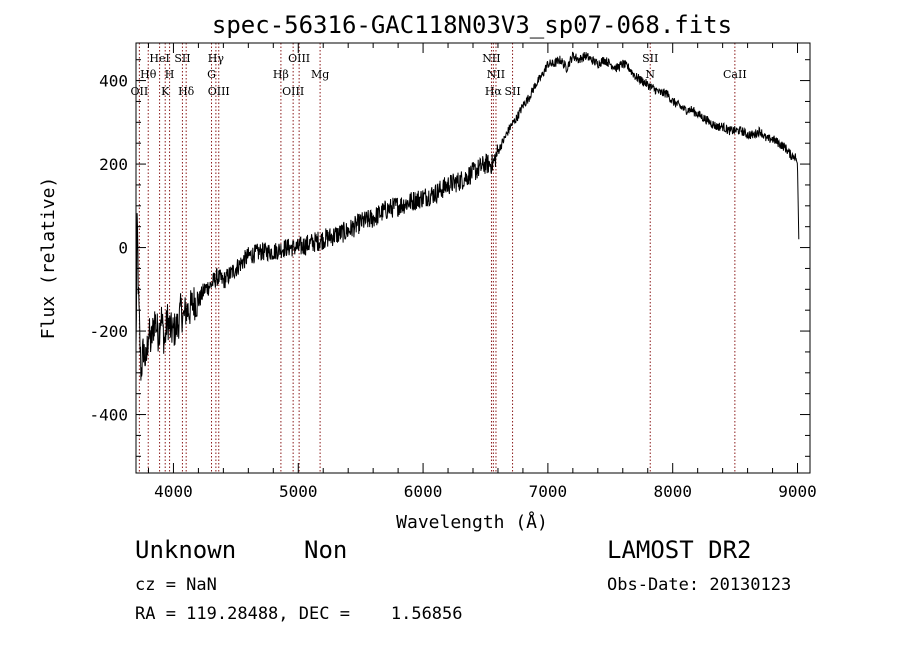 The width and height of the screenshot is (900, 649). I want to click on x-tick-label: 5000, so click(298, 491).